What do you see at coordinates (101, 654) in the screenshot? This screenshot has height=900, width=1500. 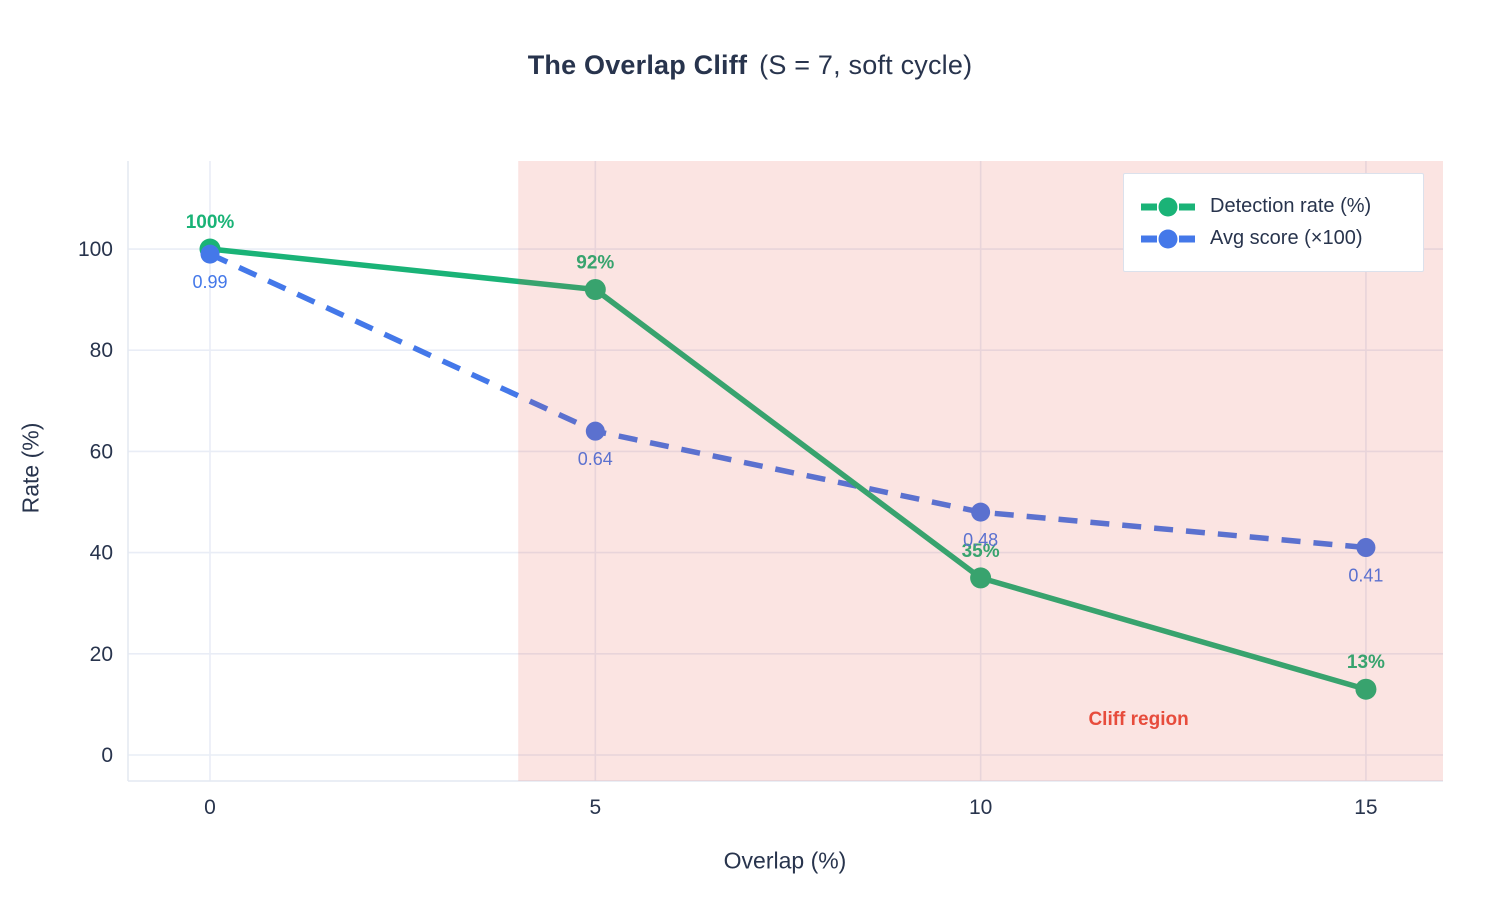 I see `y-tick-label: 20` at bounding box center [101, 654].